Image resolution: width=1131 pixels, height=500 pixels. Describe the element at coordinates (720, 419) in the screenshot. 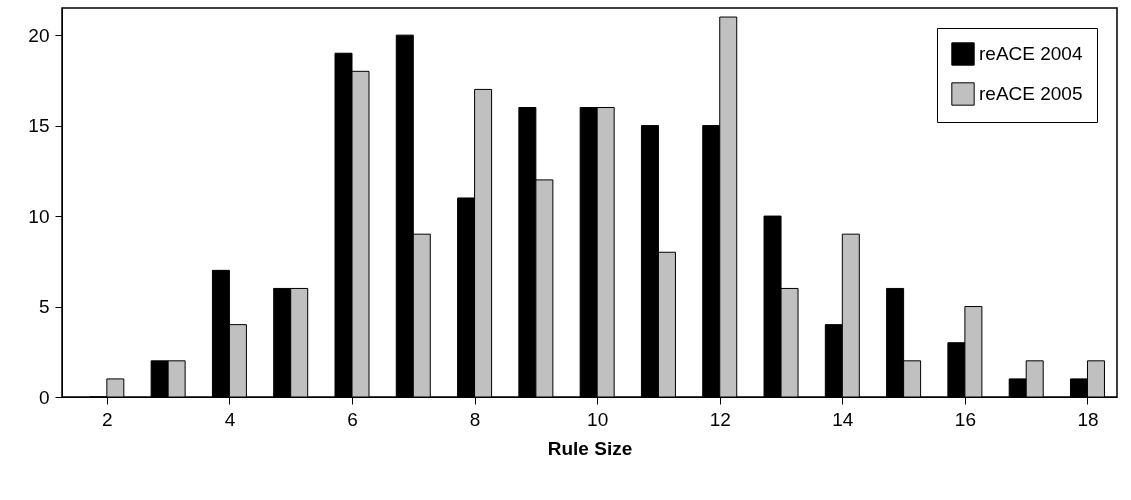

I see `x-tick-label: 12` at that location.